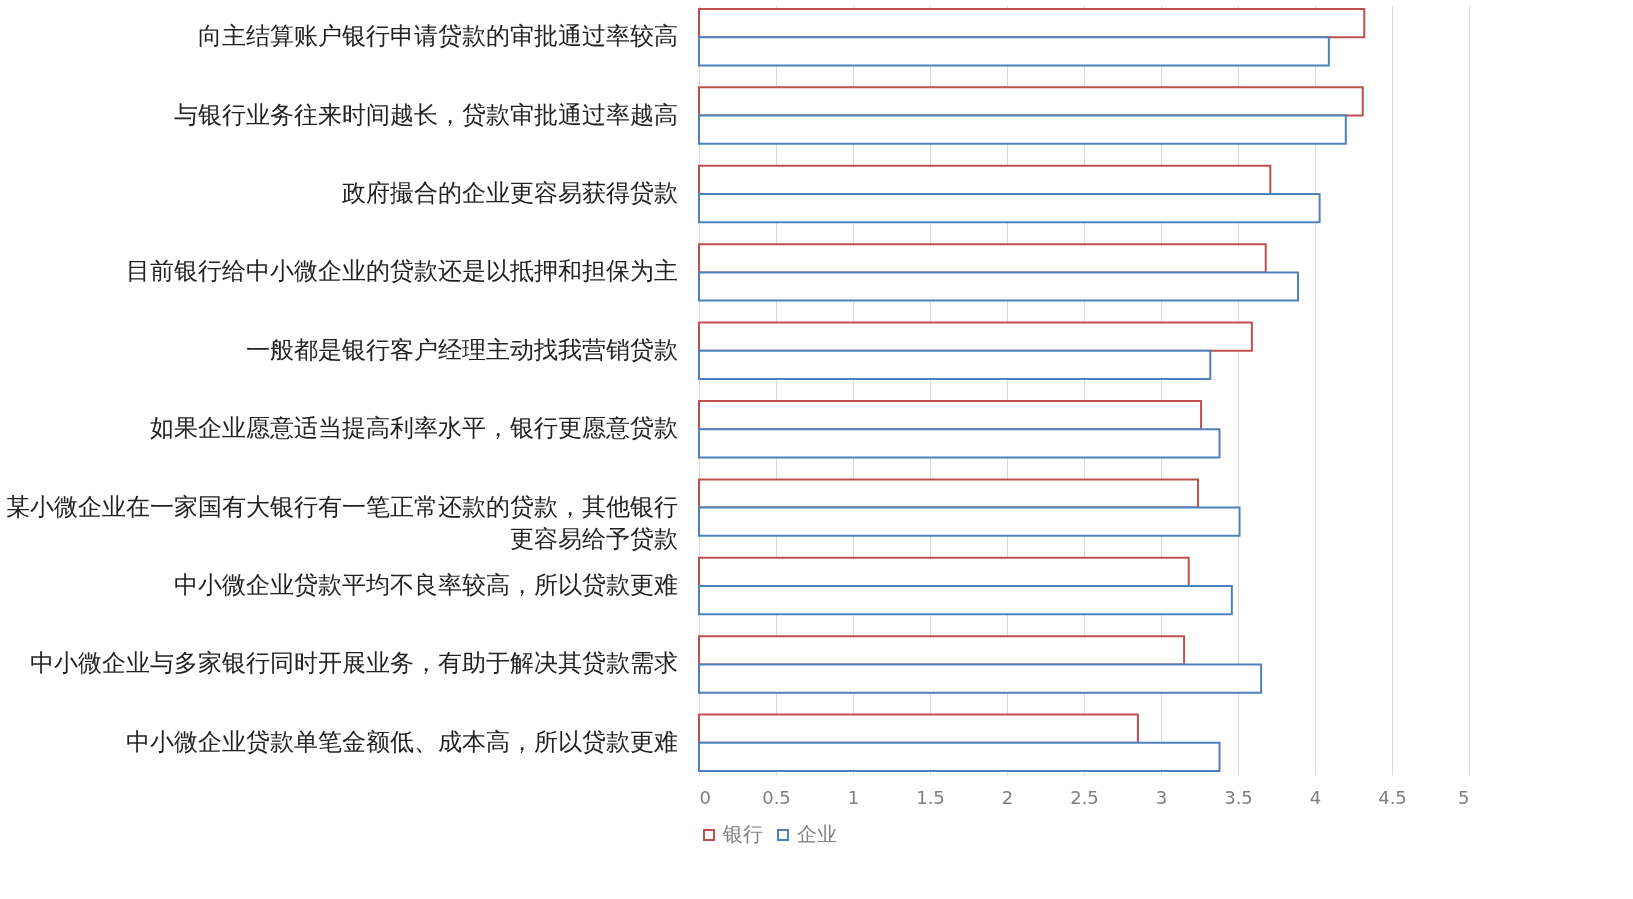 The height and width of the screenshot is (899, 1633). What do you see at coordinates (401, 741) in the screenshot?
I see `y-tick-label: 中小微企业贷款单笔金额低、成本高，所以贷款更难` at bounding box center [401, 741].